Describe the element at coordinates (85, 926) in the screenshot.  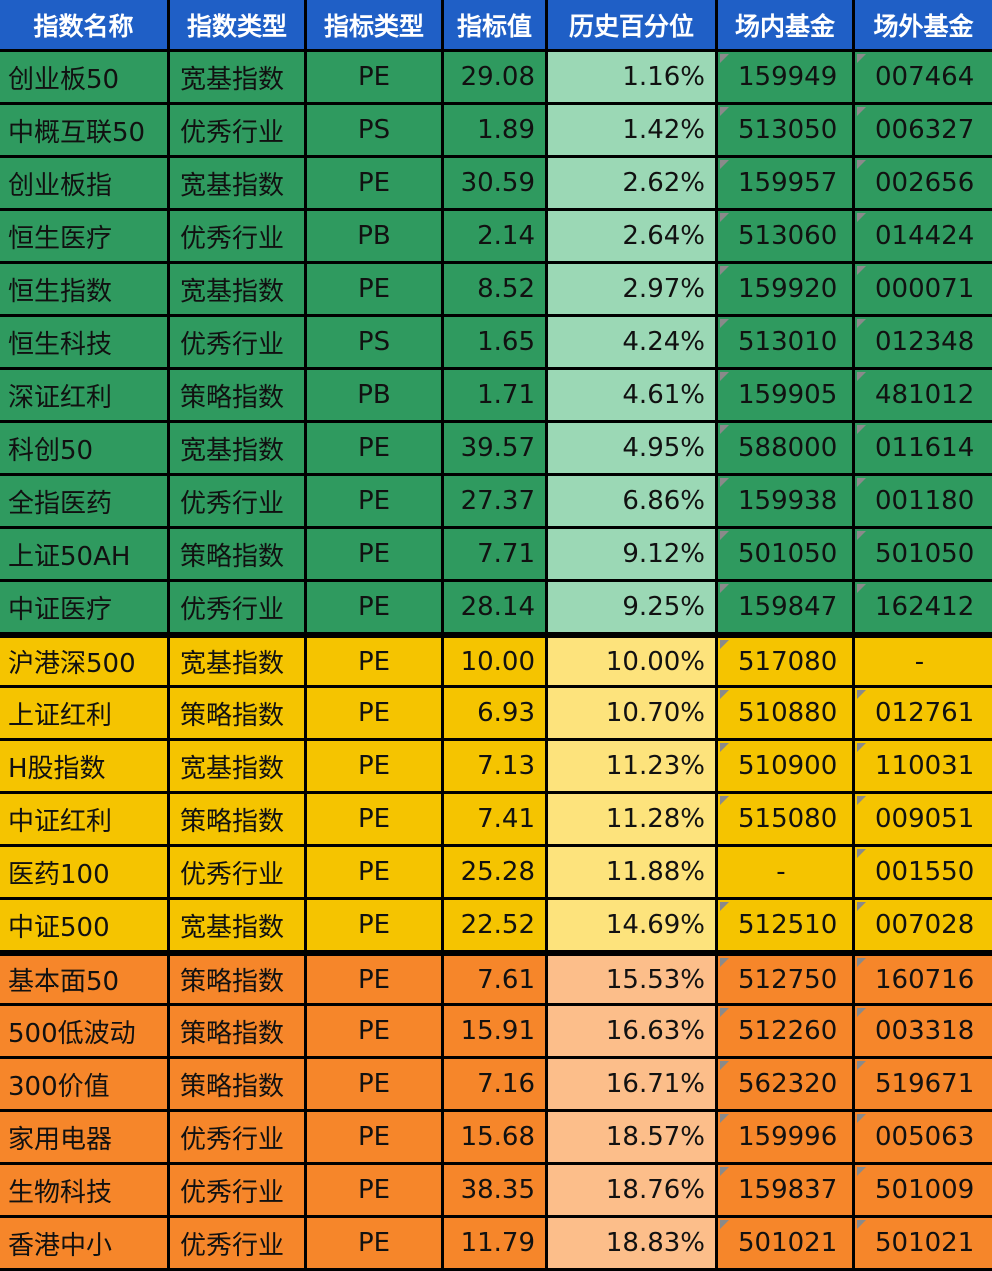
I see `cell-index-name: 中证500` at that location.